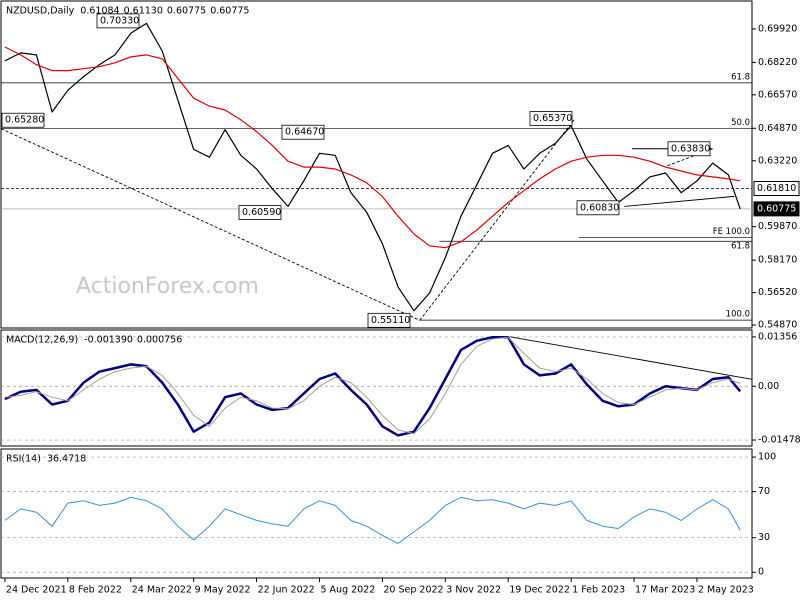 Image resolution: width=800 pixels, height=600 pixels. What do you see at coordinates (223, 590) in the screenshot?
I see `x-tick-label: 9 May 2022` at bounding box center [223, 590].